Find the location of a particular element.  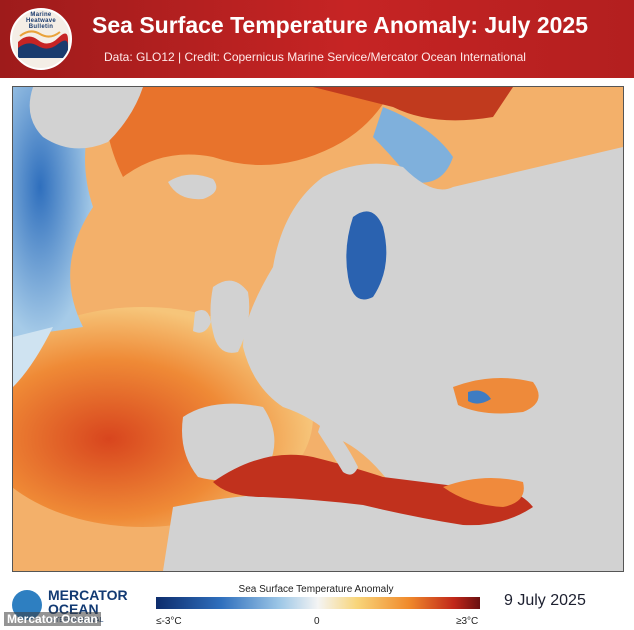

iberian-peninsula is located at coordinates (228, 442).